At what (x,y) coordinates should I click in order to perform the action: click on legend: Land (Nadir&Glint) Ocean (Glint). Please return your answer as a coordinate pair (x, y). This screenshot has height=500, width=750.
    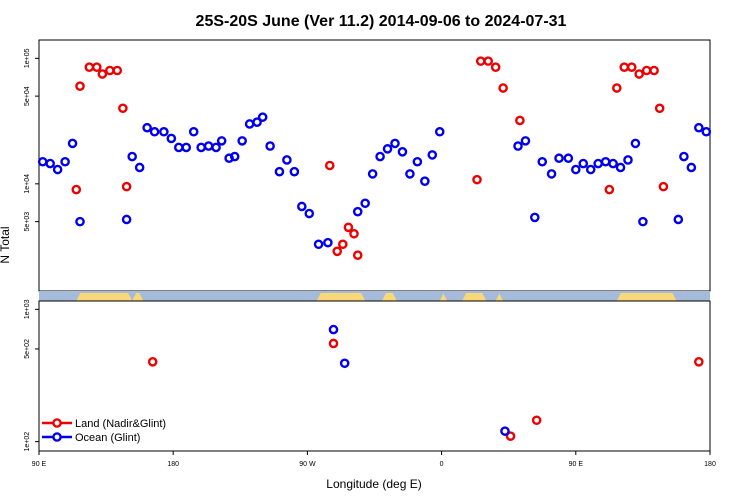
    Looking at the image, I should click on (104, 431).